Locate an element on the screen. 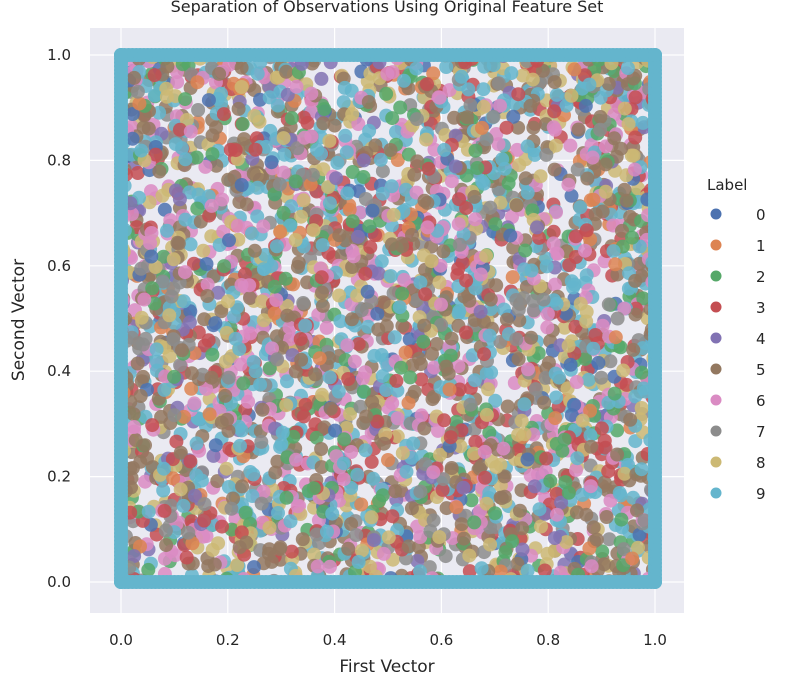 Image resolution: width=785 pixels, height=676 pixels. y-tick-label: 1.0 is located at coordinates (59, 55).